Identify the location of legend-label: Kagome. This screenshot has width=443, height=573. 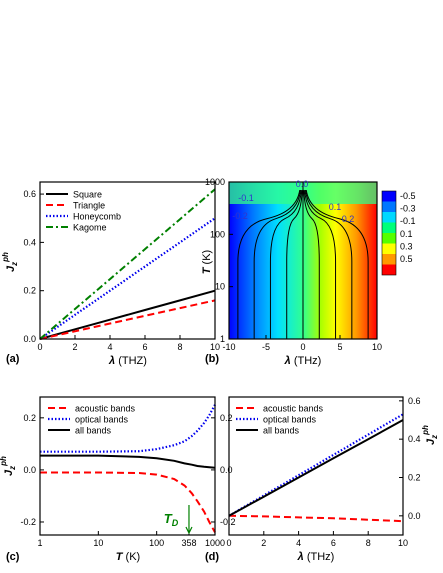
(90, 228).